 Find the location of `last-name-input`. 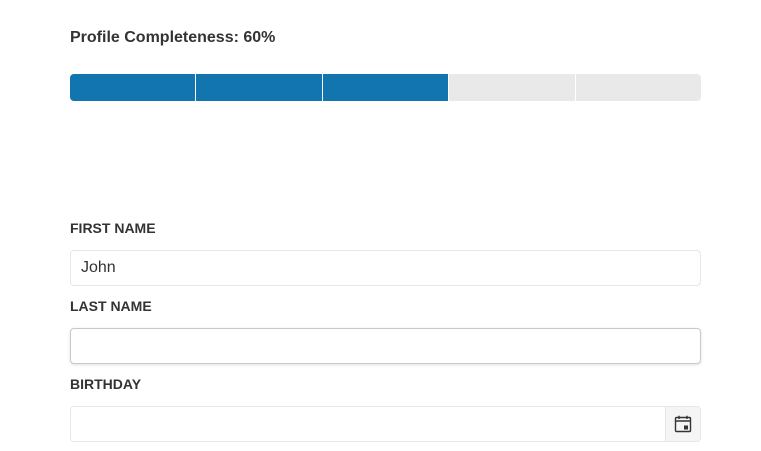

last-name-input is located at coordinates (385, 346).